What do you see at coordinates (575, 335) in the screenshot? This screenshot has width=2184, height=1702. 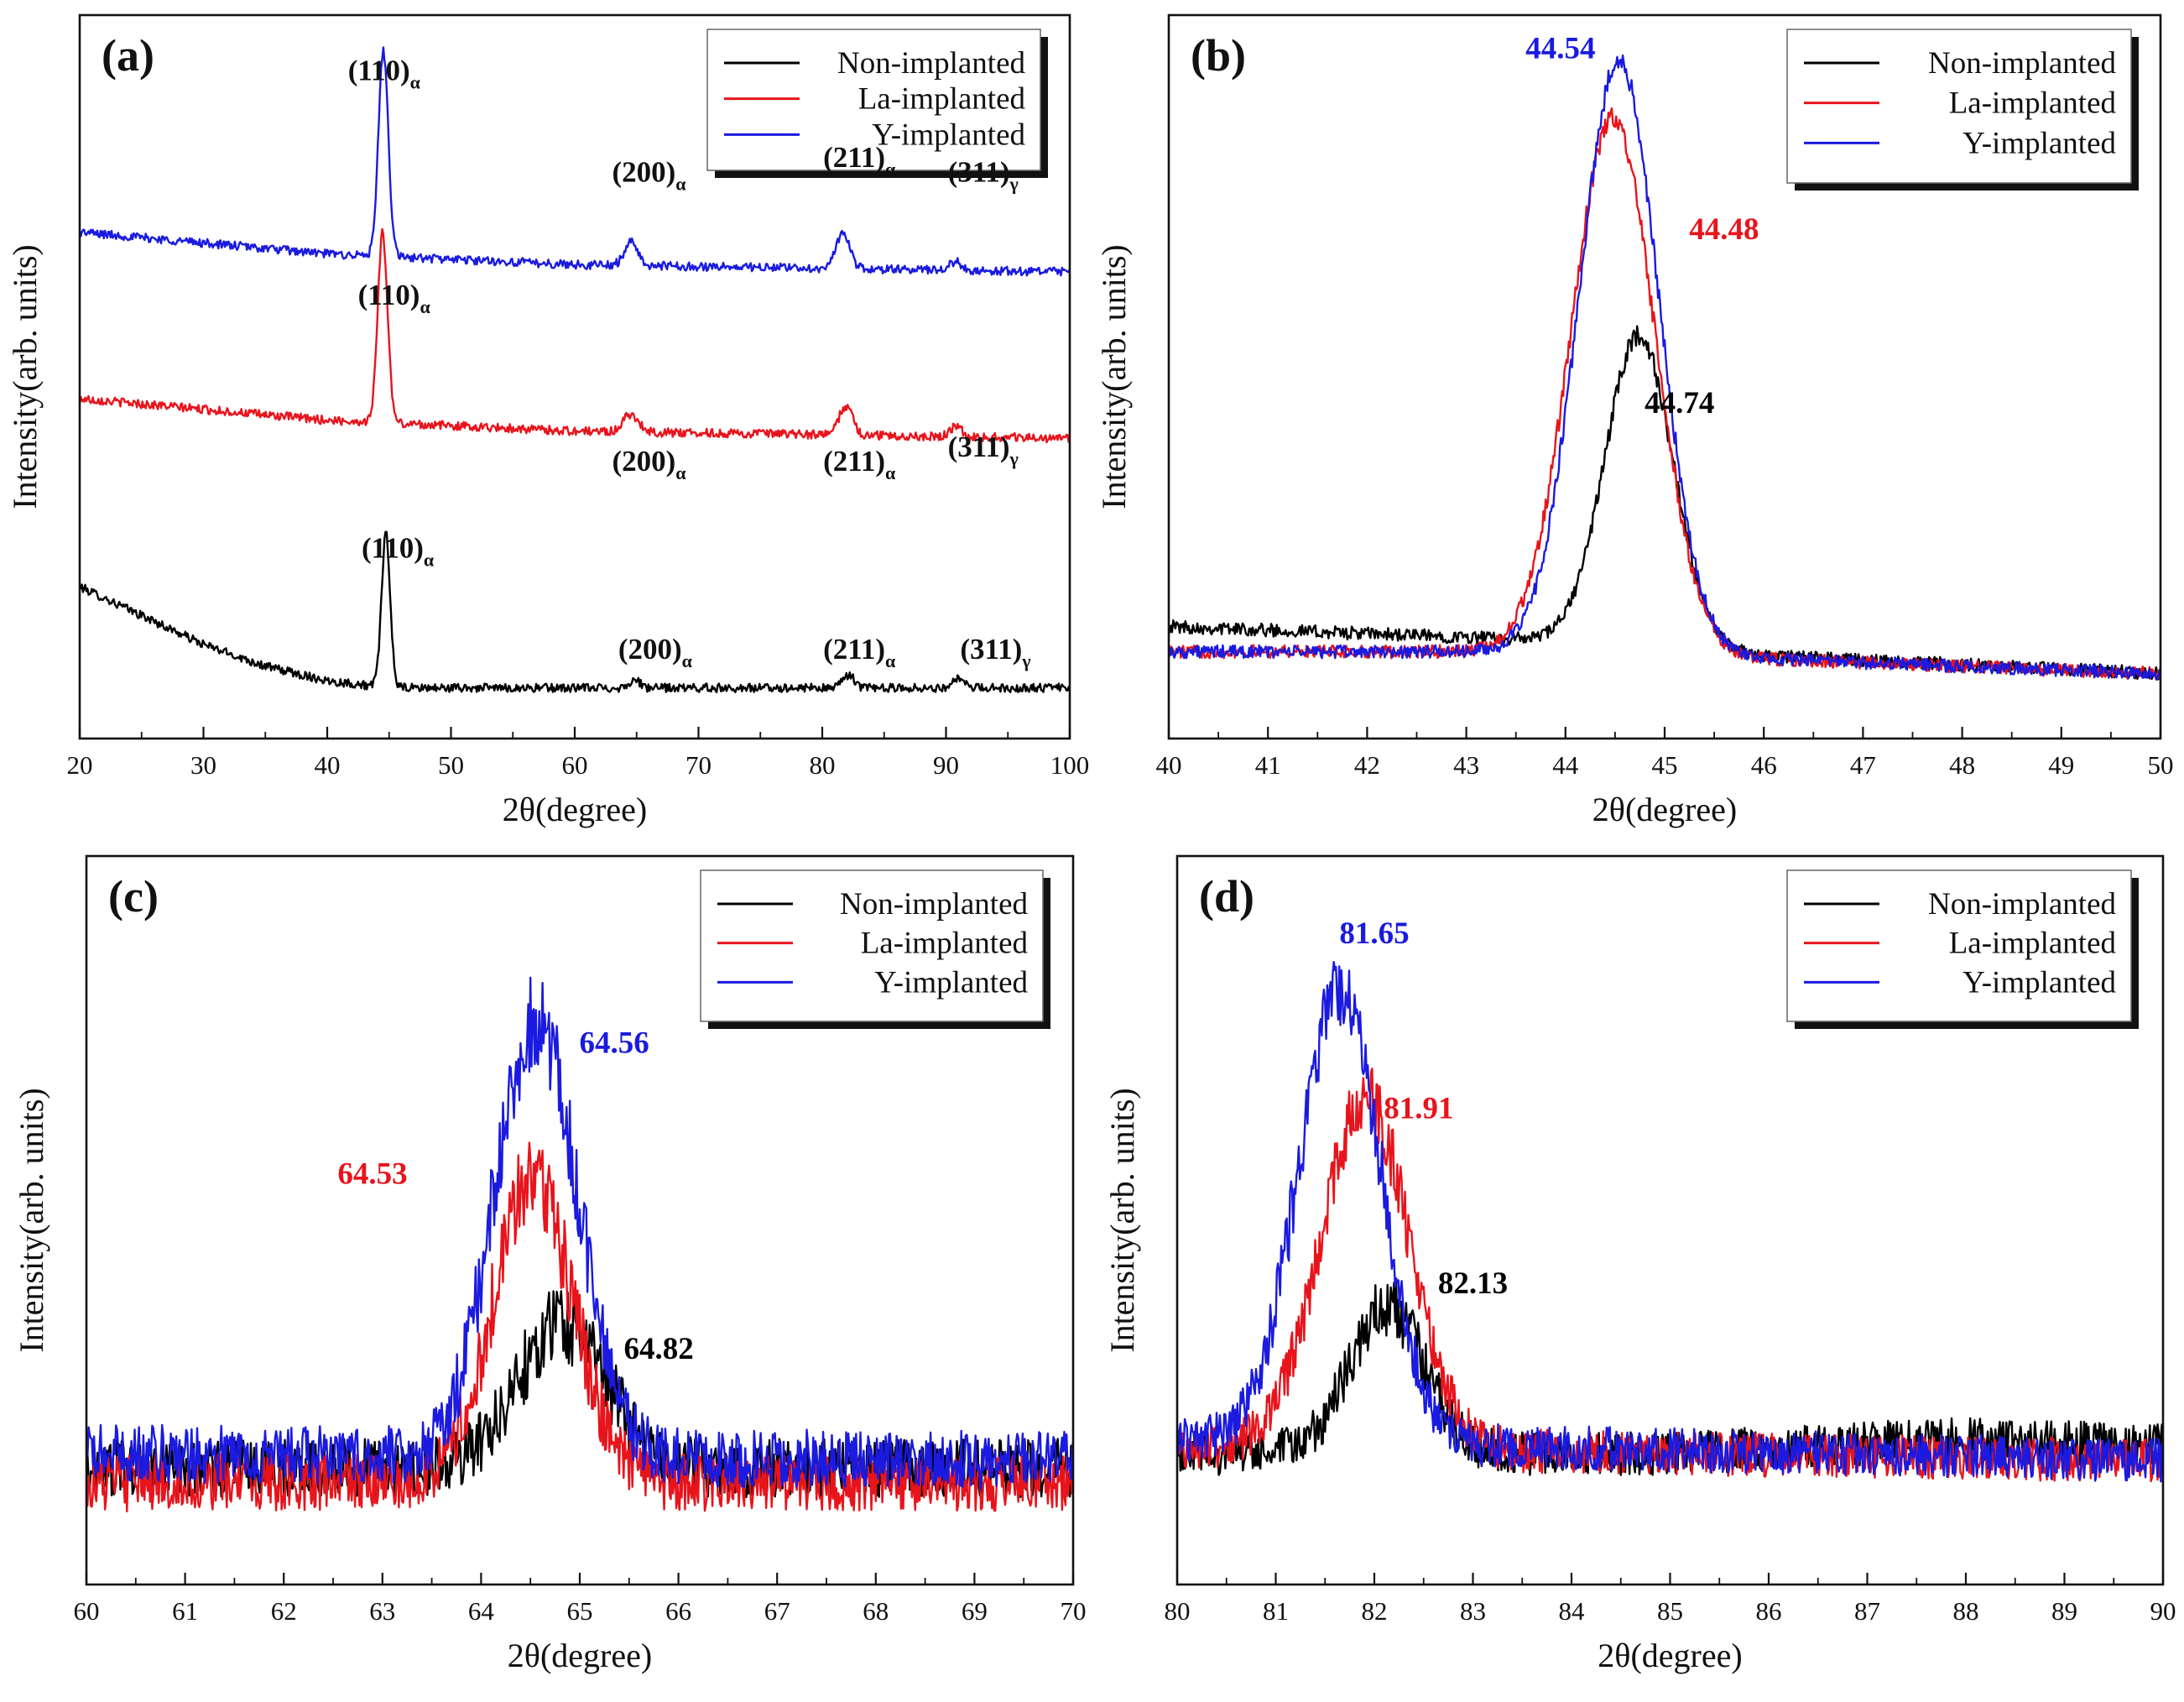 I see `series-la-implanted-line` at bounding box center [575, 335].